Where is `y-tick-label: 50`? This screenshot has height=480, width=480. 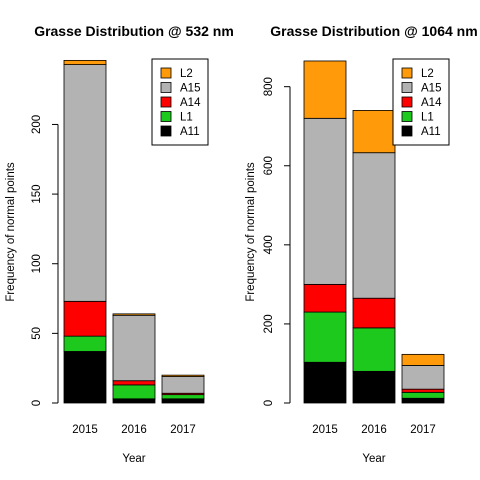 y-tick-label: 50 is located at coordinates (37, 333).